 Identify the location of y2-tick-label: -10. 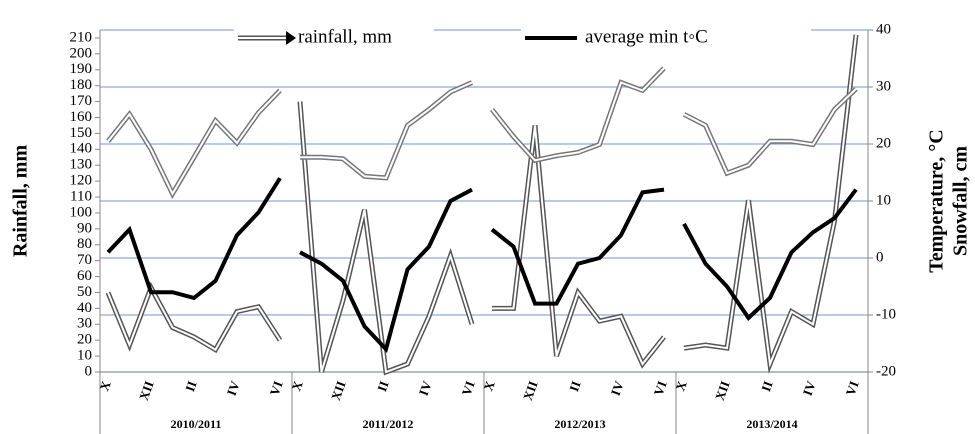
(886, 314).